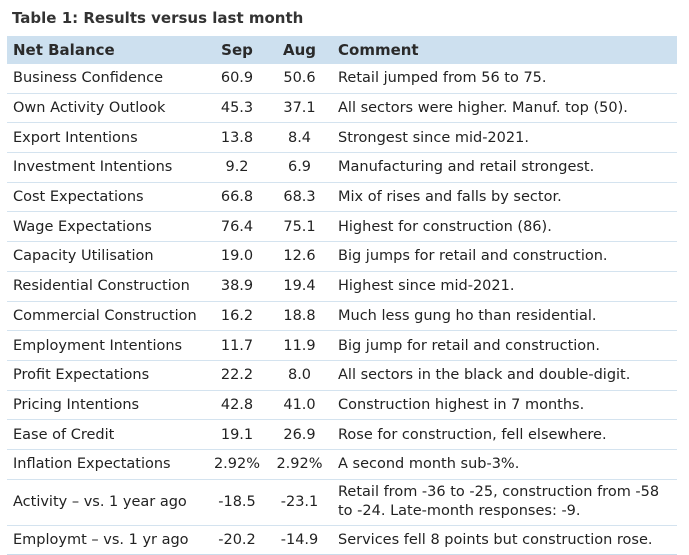 Image resolution: width=689 pixels, height=555 pixels. What do you see at coordinates (107, 540) in the screenshot?
I see `row-label: Employmt – vs. 1 yr ago` at bounding box center [107, 540].